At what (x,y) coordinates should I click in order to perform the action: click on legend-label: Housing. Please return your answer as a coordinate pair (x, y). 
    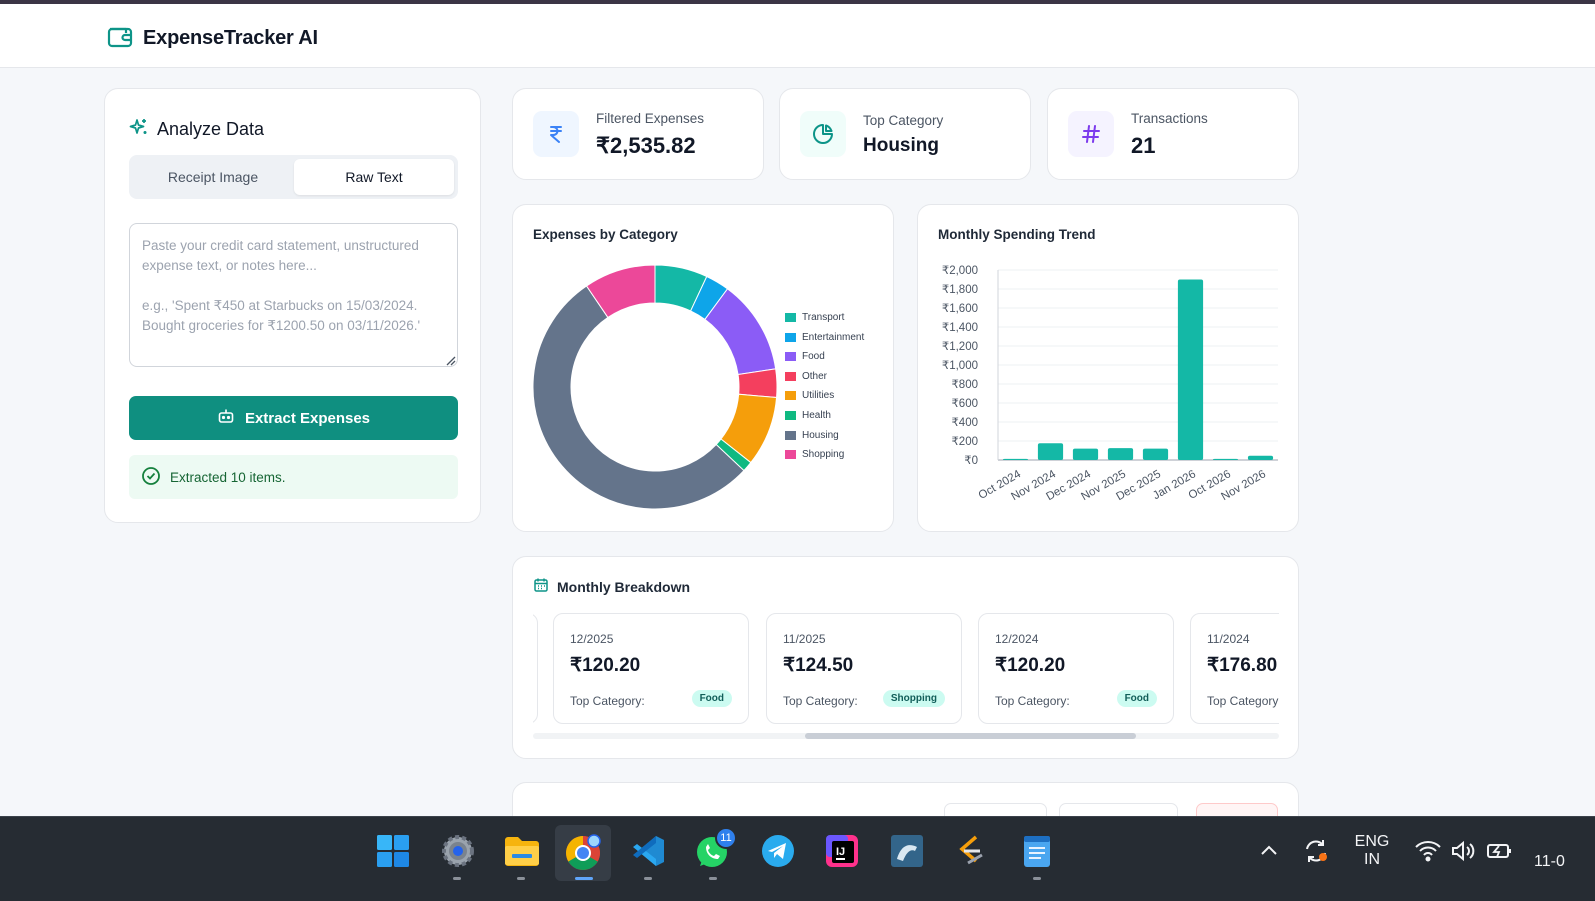
    Looking at the image, I should click on (820, 435).